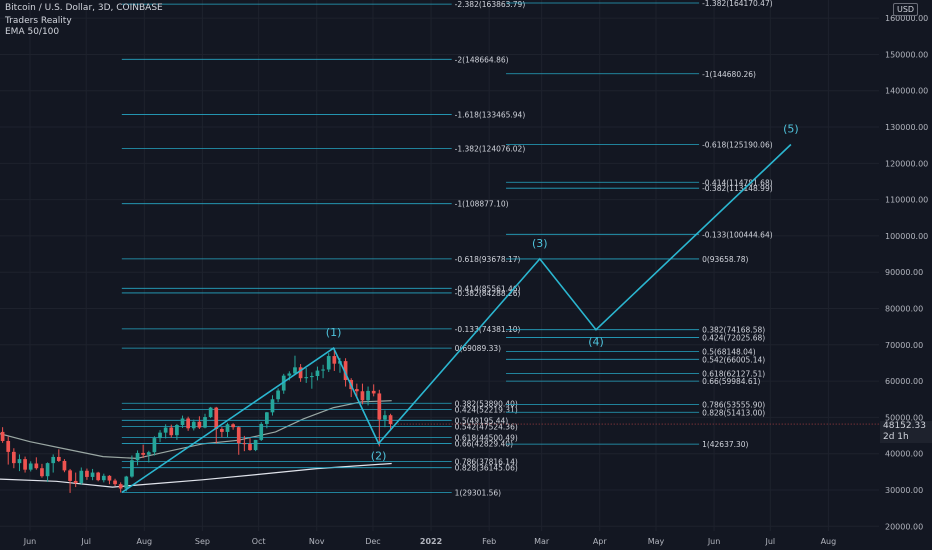 This screenshot has width=932, height=550. Describe the element at coordinates (488, 329) in the screenshot. I see `fib1-level-label: -0.133(74381.10)` at that location.